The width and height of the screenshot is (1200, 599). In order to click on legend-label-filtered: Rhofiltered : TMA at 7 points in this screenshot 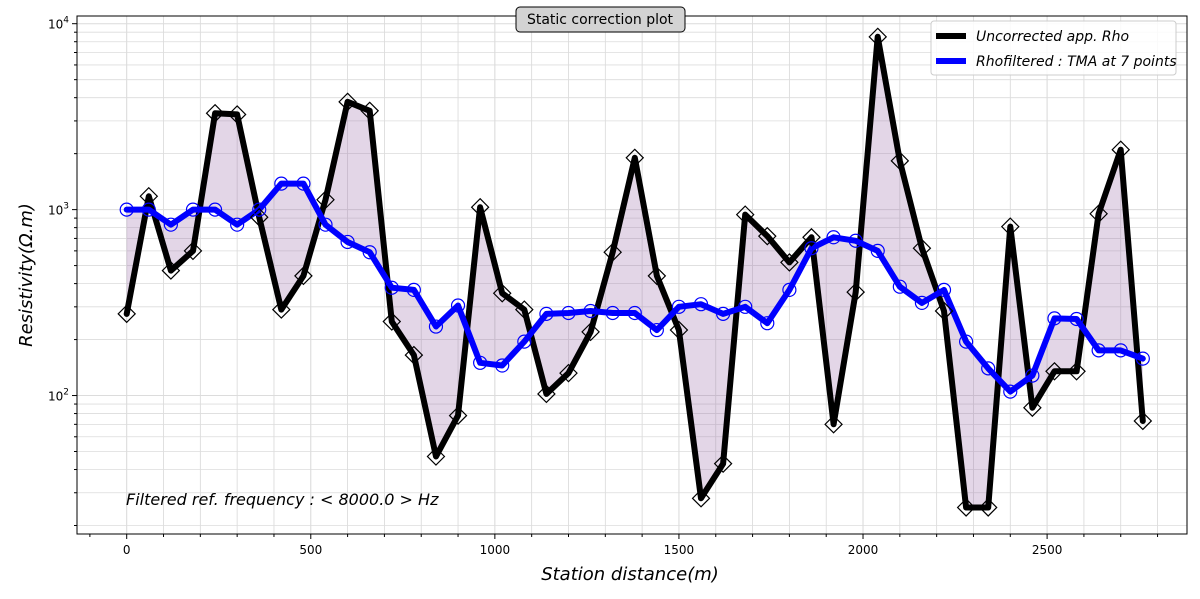, I will do `click(1076, 62)`.